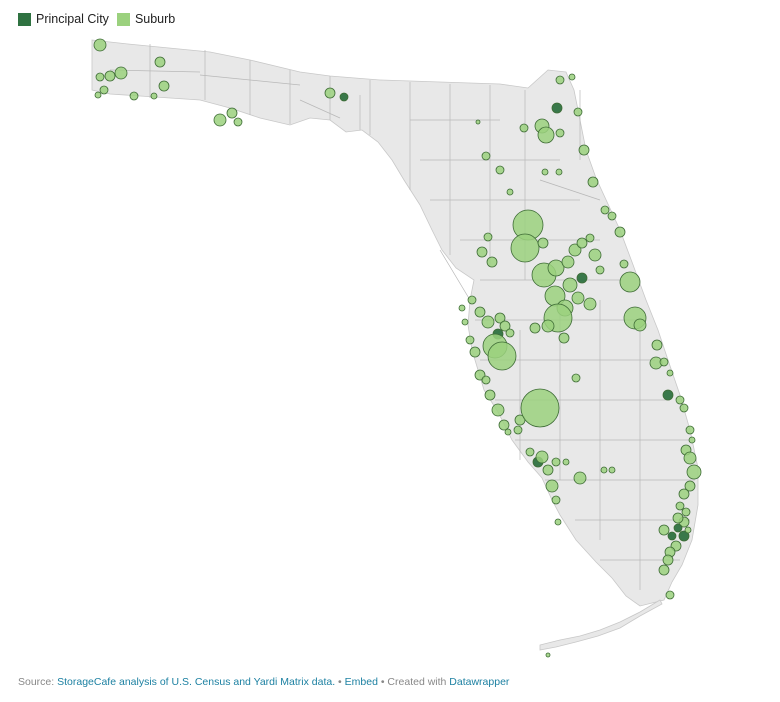  What do you see at coordinates (479, 682) in the screenshot?
I see `datawrapper-link: Datawrapper` at bounding box center [479, 682].